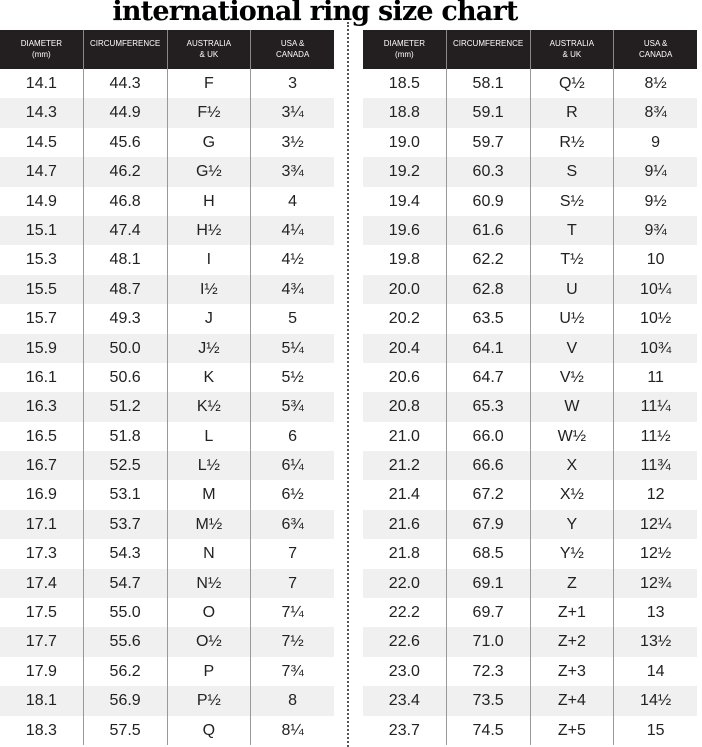 Image resolution: width=702 pixels, height=747 pixels. Describe the element at coordinates (292, 230) in the screenshot. I see `cell-usa-canada: 4¼` at that location.